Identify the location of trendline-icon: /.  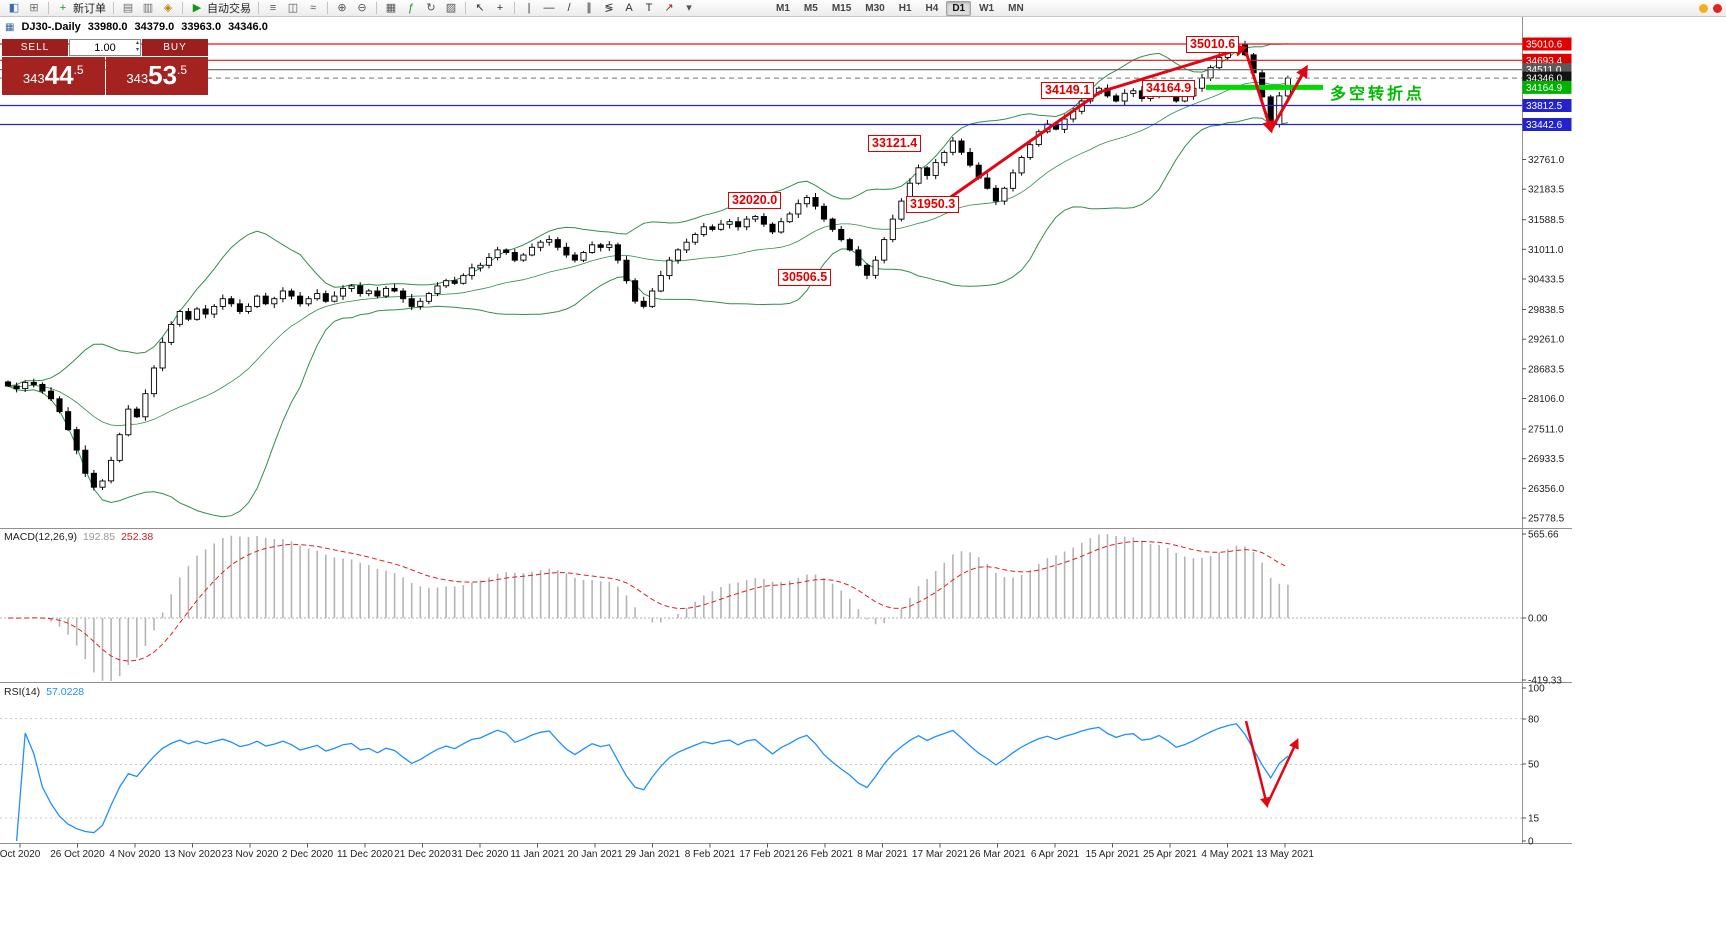
(569, 8).